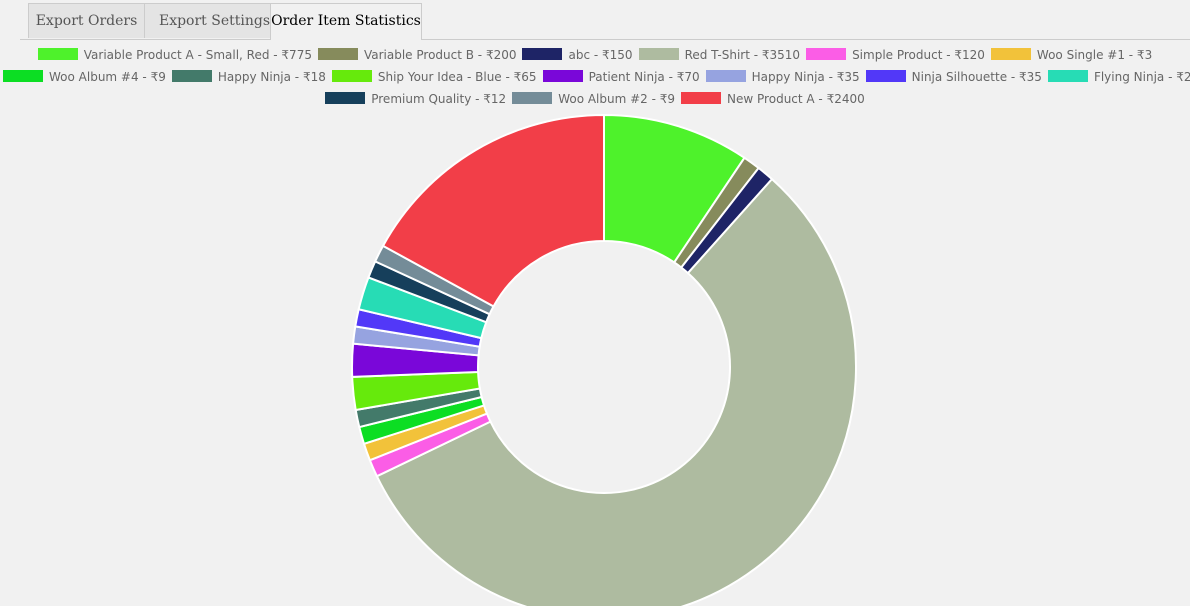 Image resolution: width=1190 pixels, height=606 pixels. What do you see at coordinates (805, 77) in the screenshot?
I see `legend-label: Happy Ninja - ₹35` at bounding box center [805, 77].